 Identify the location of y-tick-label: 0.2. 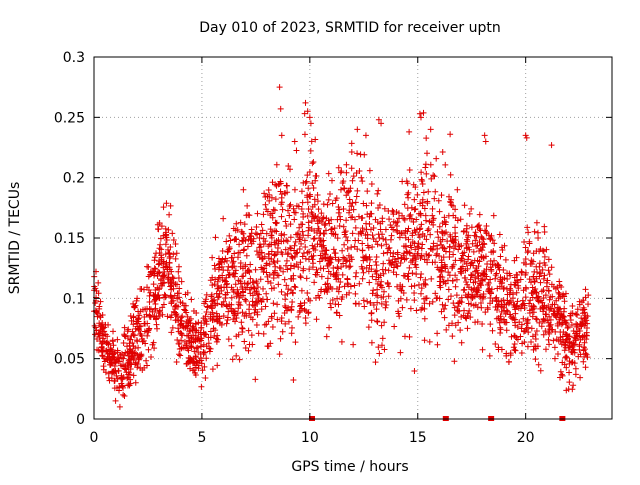
(74, 179).